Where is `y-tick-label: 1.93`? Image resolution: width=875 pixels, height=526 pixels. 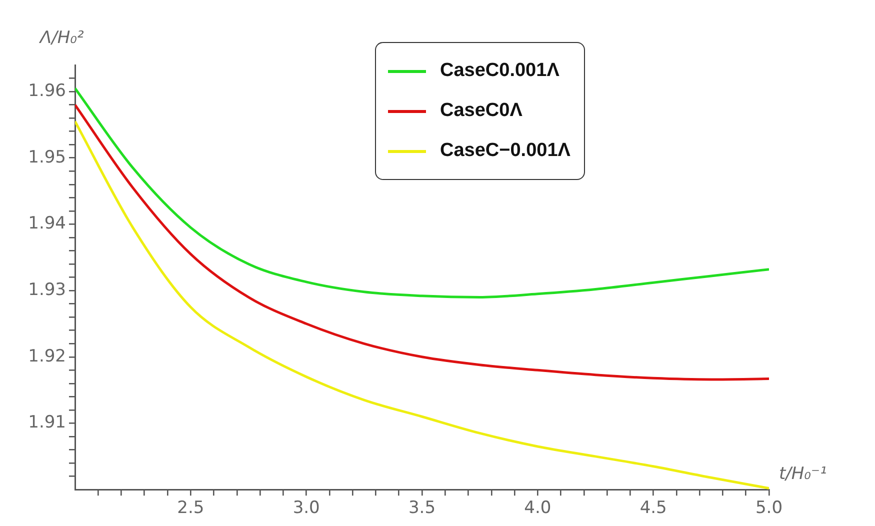
y-tick-label: 1.93 is located at coordinates (47, 290).